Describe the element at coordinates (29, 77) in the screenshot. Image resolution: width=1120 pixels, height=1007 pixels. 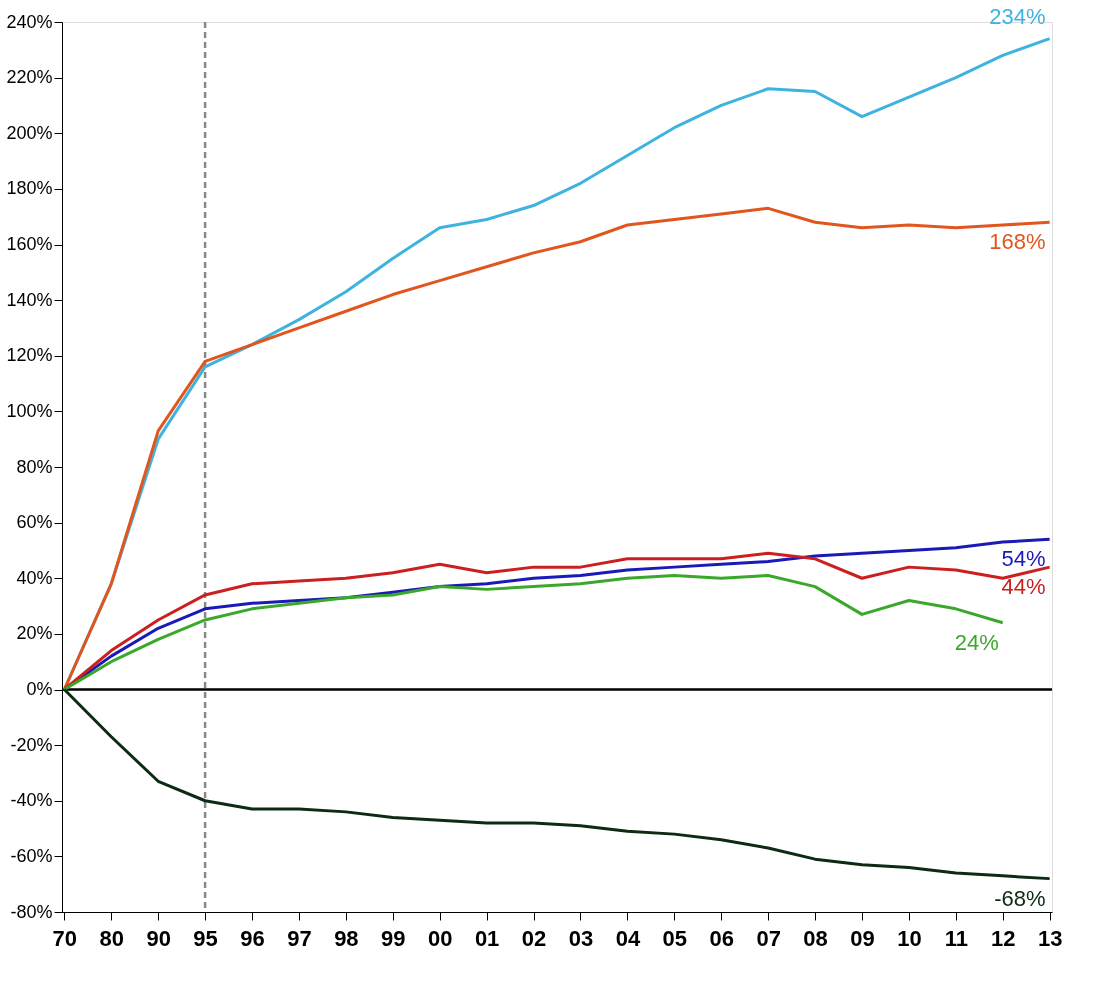
I see `y-tick-label: 220%` at that location.